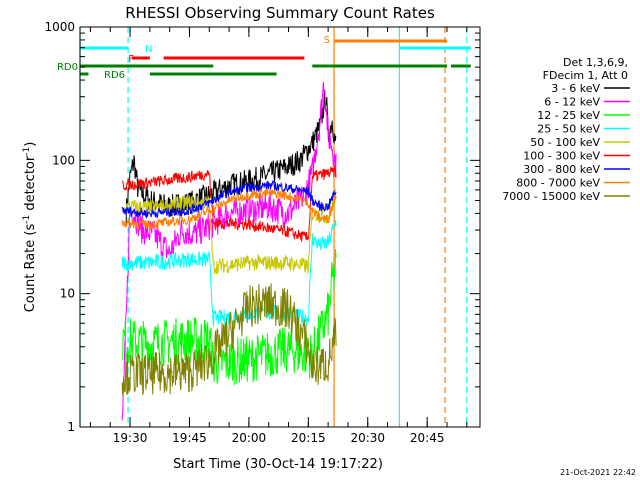 The image size is (640, 480). Describe the element at coordinates (575, 88) in the screenshot. I see `legend-entry-label: 3 - 6 keV` at that location.